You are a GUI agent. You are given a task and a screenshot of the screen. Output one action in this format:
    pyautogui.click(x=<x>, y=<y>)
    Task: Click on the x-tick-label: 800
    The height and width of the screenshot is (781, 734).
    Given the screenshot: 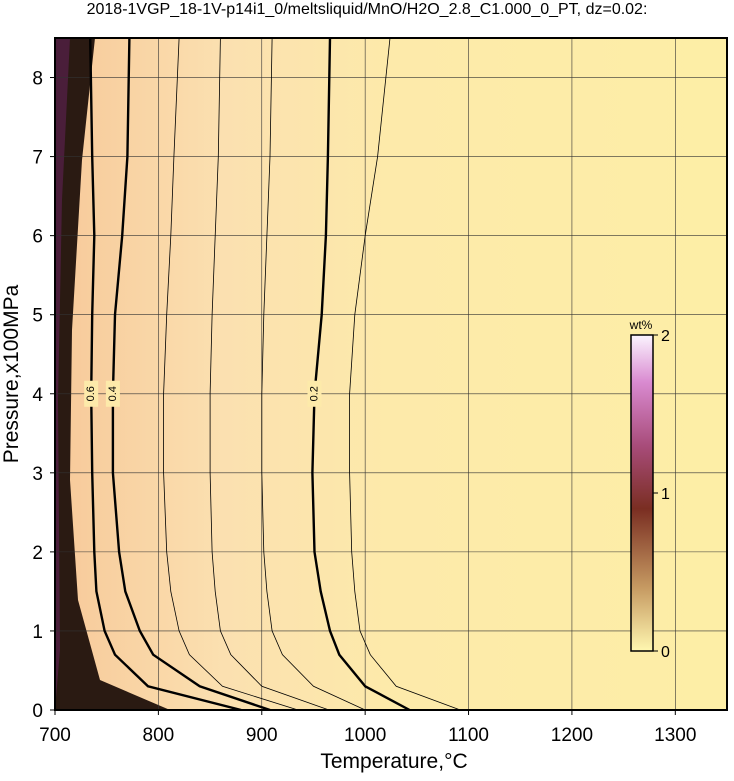 What is the action you would take?
    pyautogui.click(x=159, y=735)
    